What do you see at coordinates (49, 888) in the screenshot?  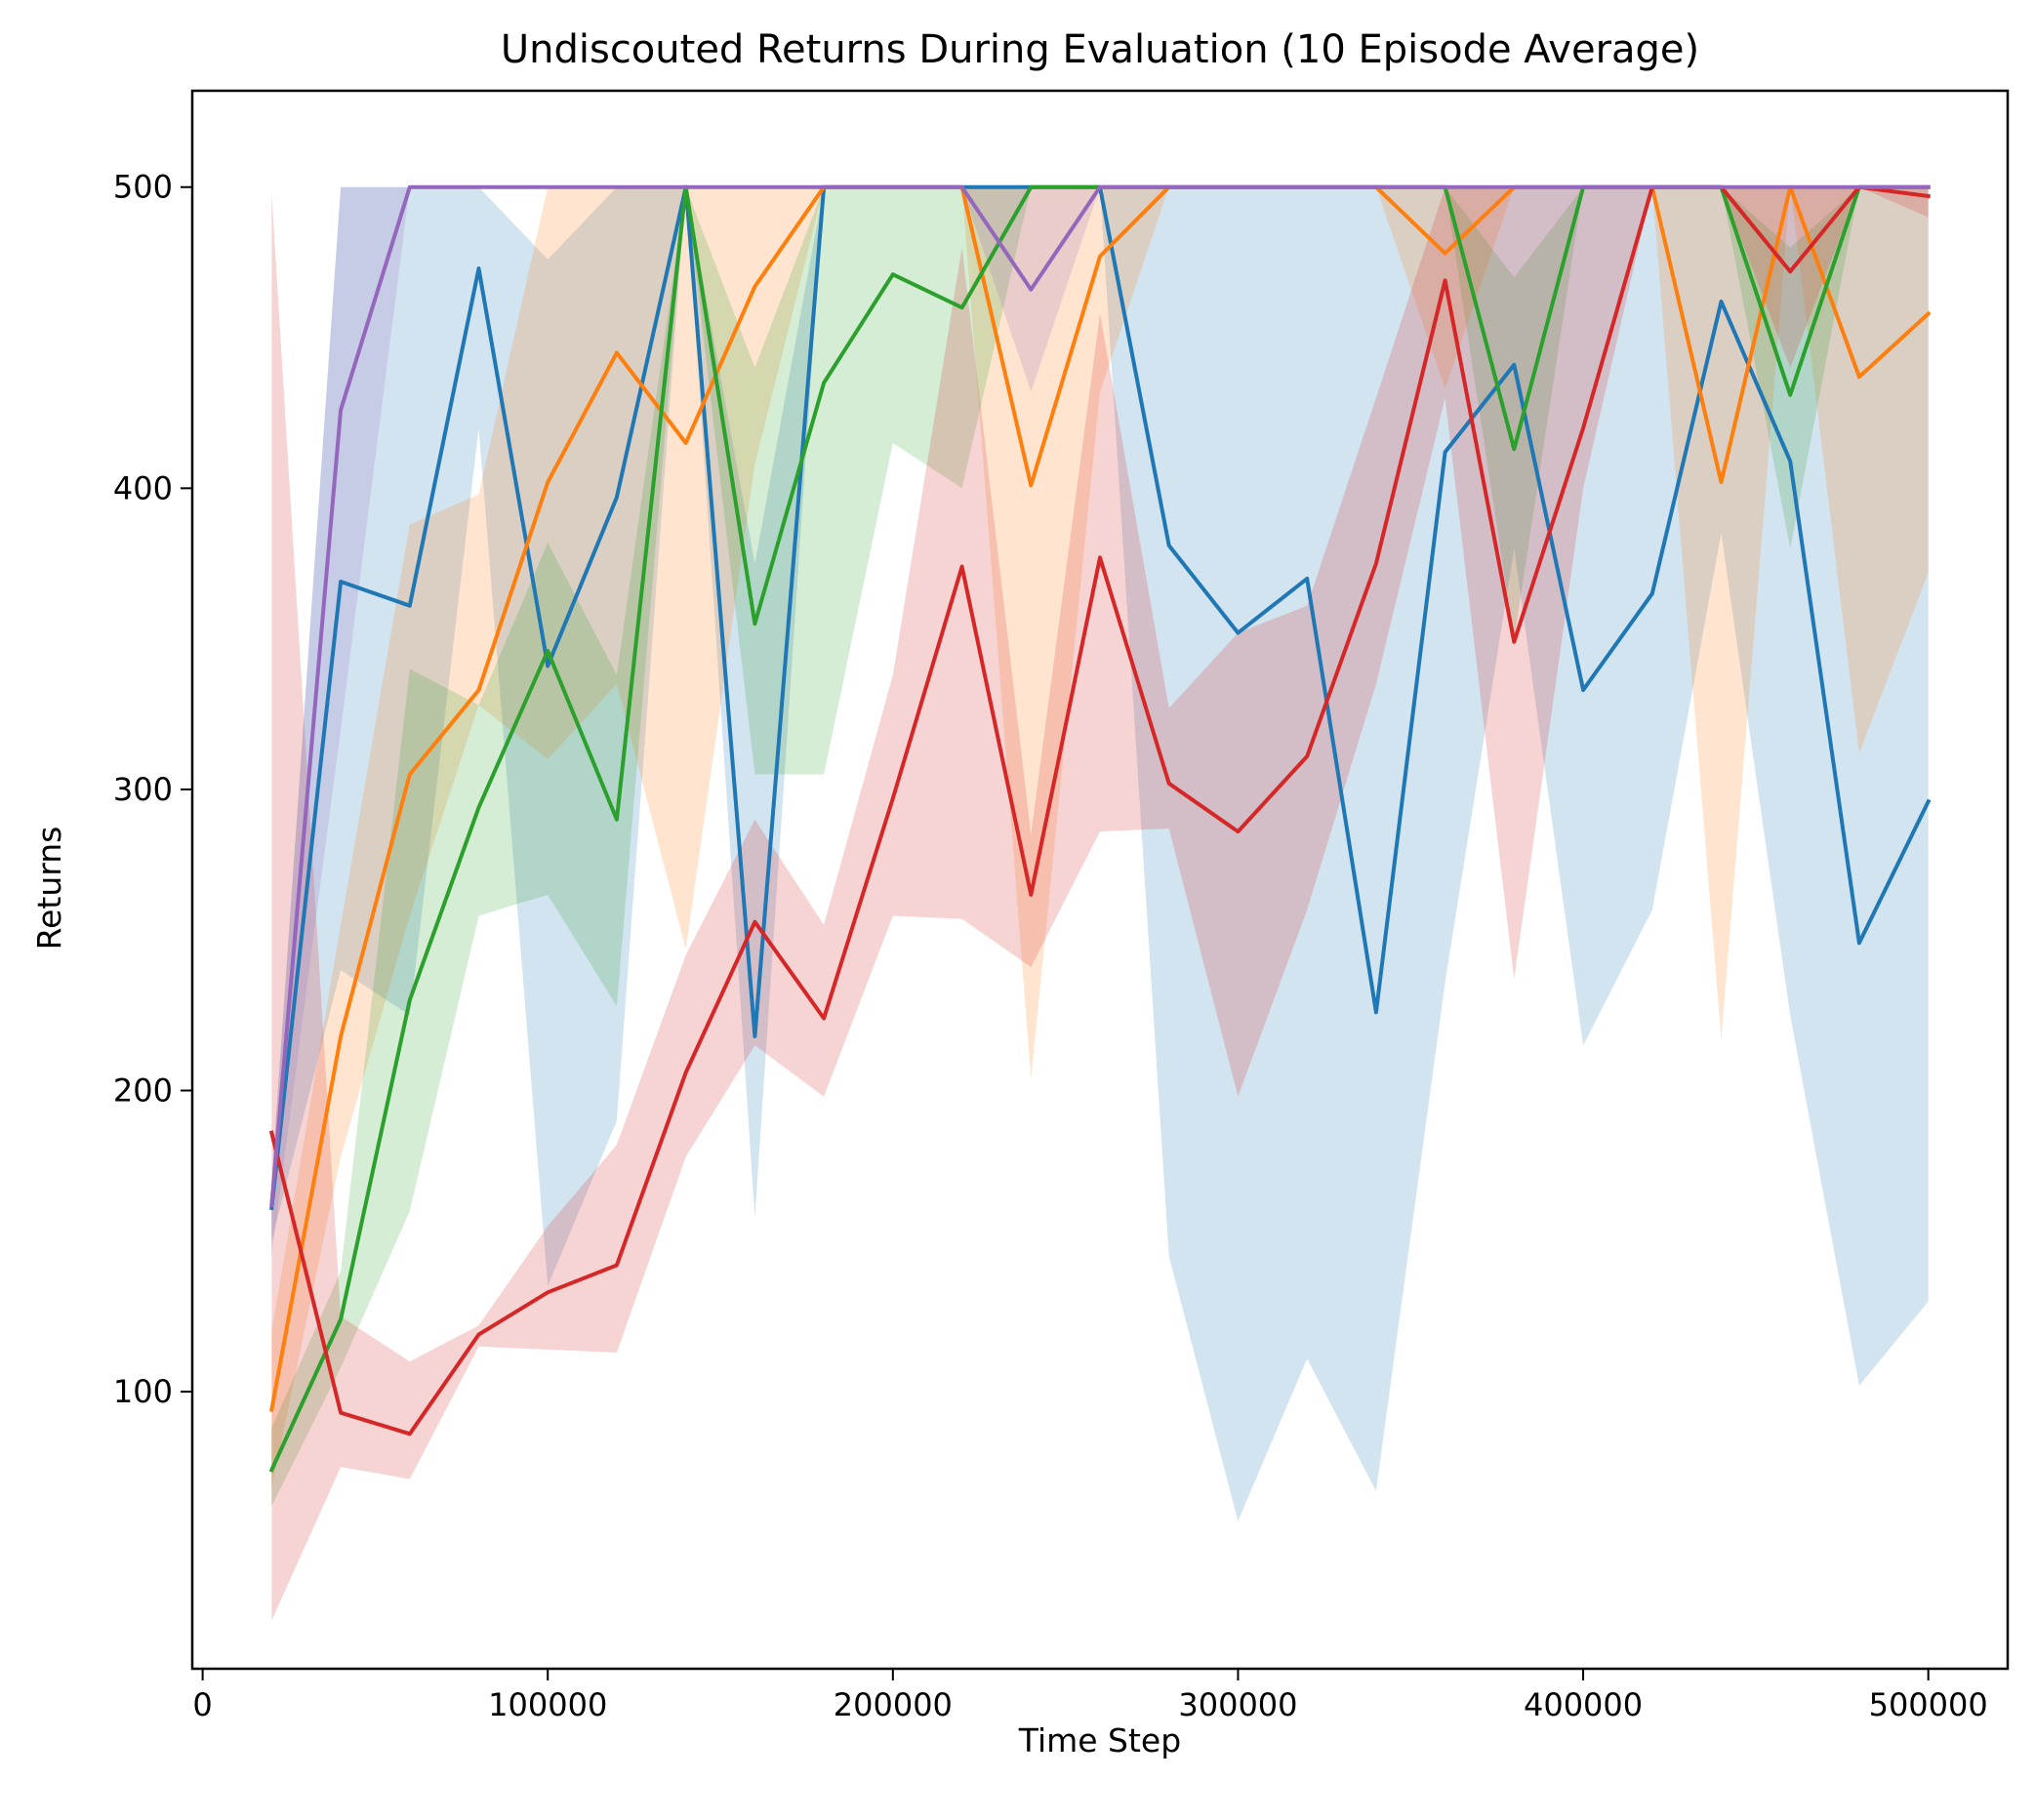 I see `y-axis-label: Returns` at bounding box center [49, 888].